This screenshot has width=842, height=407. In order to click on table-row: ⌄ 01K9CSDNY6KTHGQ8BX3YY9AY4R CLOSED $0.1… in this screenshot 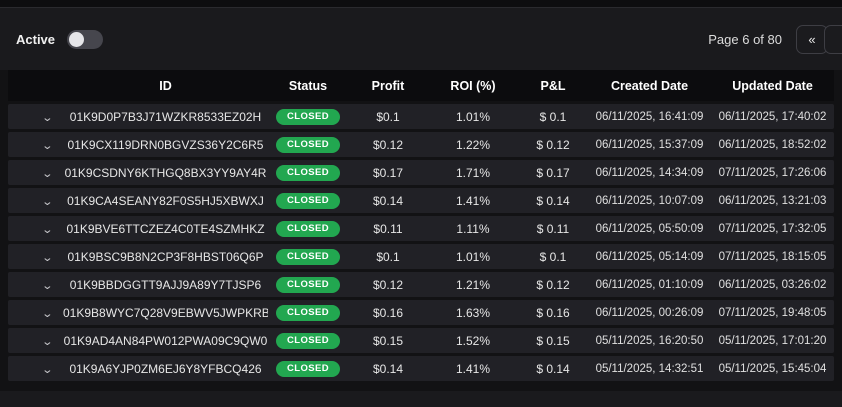, I will do `click(421, 172)`.